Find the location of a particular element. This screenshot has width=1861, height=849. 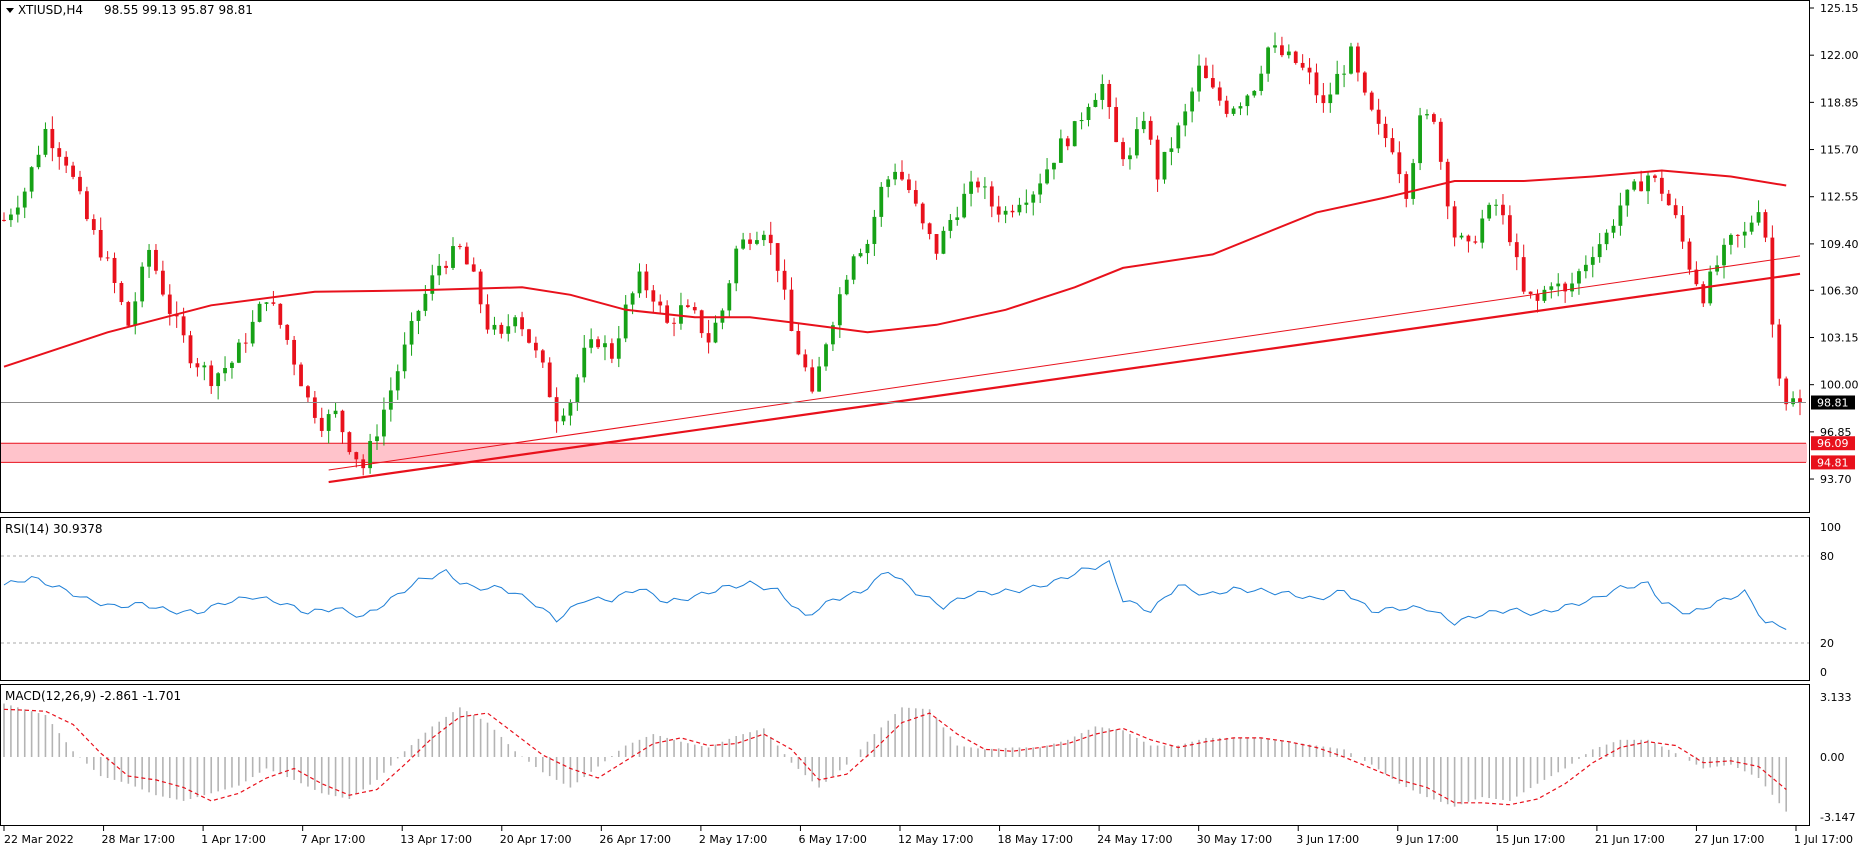

ohlc-readout: 98.55 99.13 95.87 98.81 is located at coordinates (178, 10).